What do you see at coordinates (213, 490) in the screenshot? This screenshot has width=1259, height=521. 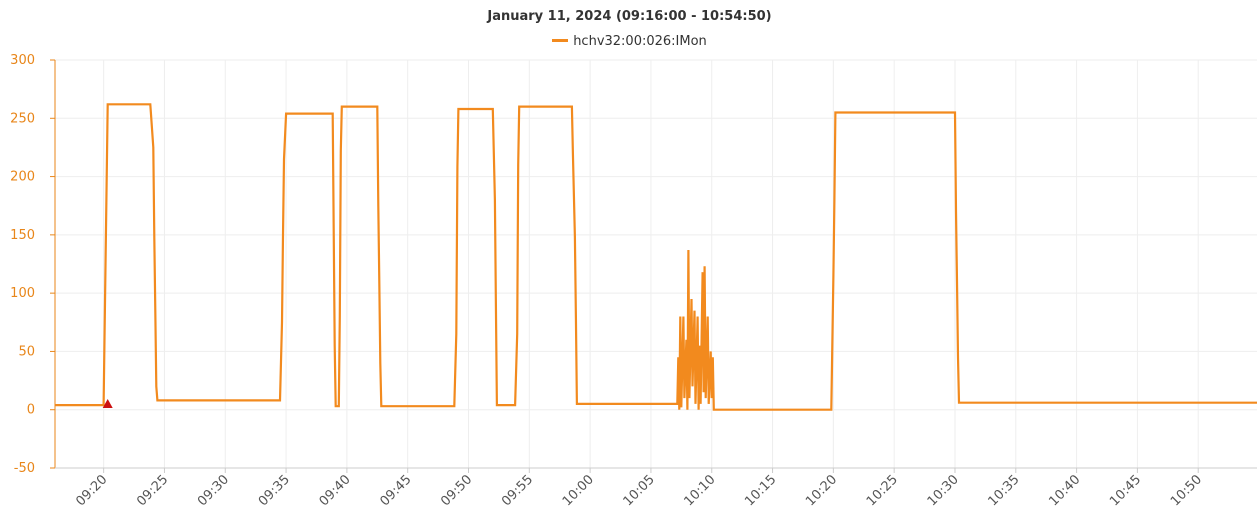 I see `x-tick-label: 09:30` at bounding box center [213, 490].